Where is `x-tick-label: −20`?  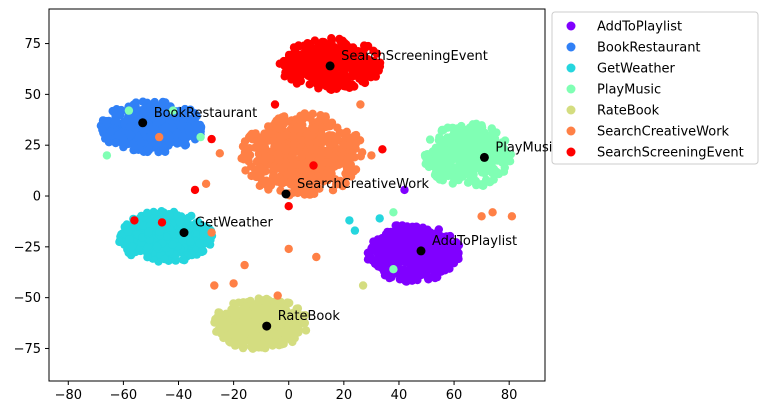 x-tick-label: −20 is located at coordinates (233, 395).